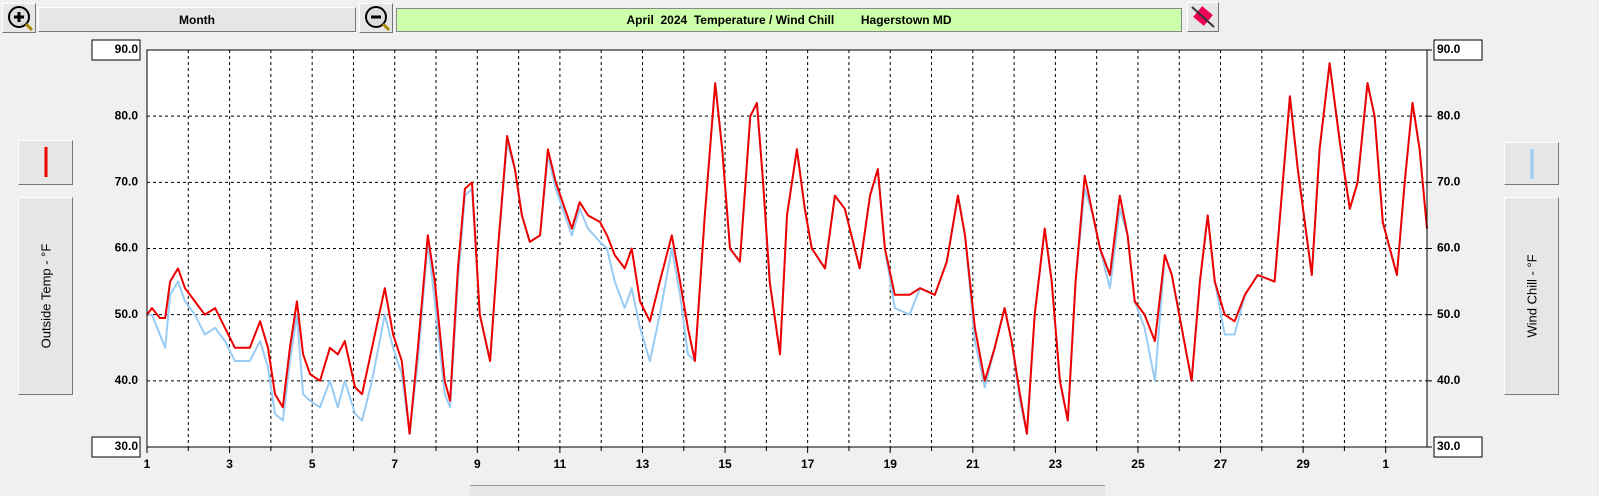 The height and width of the screenshot is (496, 1599). I want to click on y2-tick-label: 80.0, so click(1449, 115).